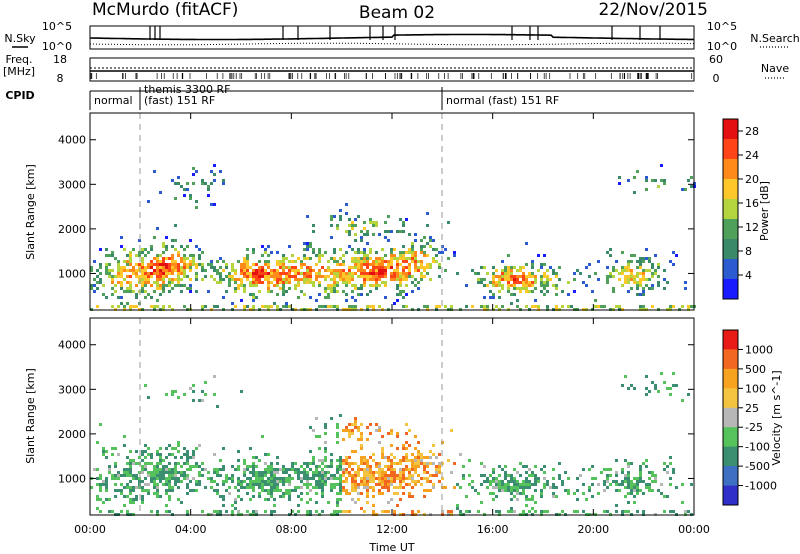 The image size is (800, 554). Describe the element at coordinates (653, 10) in the screenshot. I see `date-title: 22/Nov/2015` at that location.